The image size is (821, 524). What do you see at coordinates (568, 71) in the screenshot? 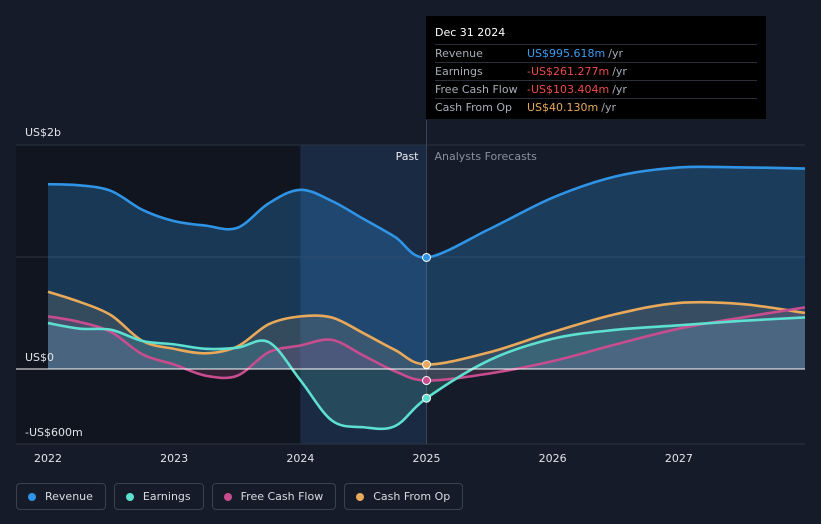
I see `tooltip-value: -US$261.277m` at bounding box center [568, 71].